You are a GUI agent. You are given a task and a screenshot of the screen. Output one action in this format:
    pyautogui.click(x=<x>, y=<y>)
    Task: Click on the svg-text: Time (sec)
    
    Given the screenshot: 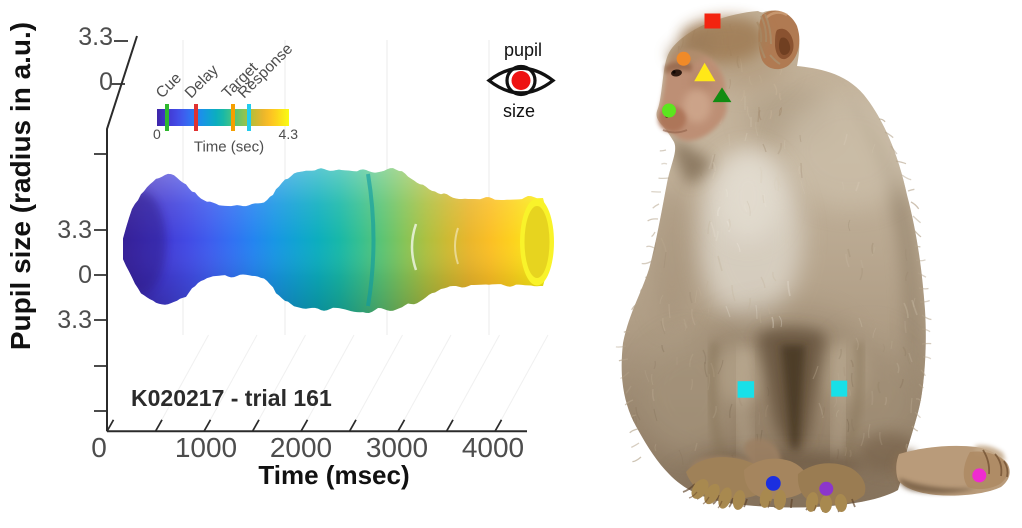 What is the action you would take?
    pyautogui.click(x=229, y=147)
    